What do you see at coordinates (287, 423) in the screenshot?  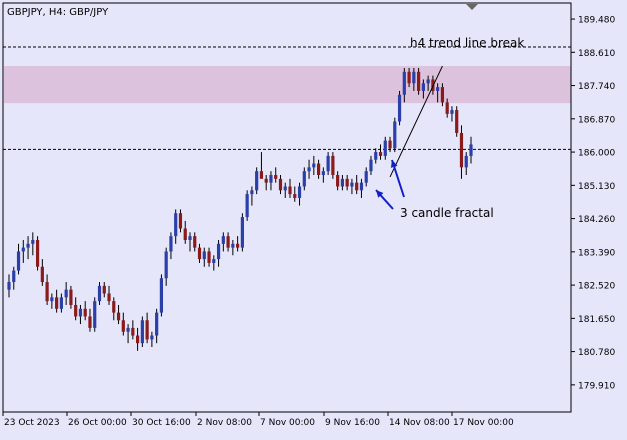 I see `x-tick-label: 7 Nov 00:00` at bounding box center [287, 423].